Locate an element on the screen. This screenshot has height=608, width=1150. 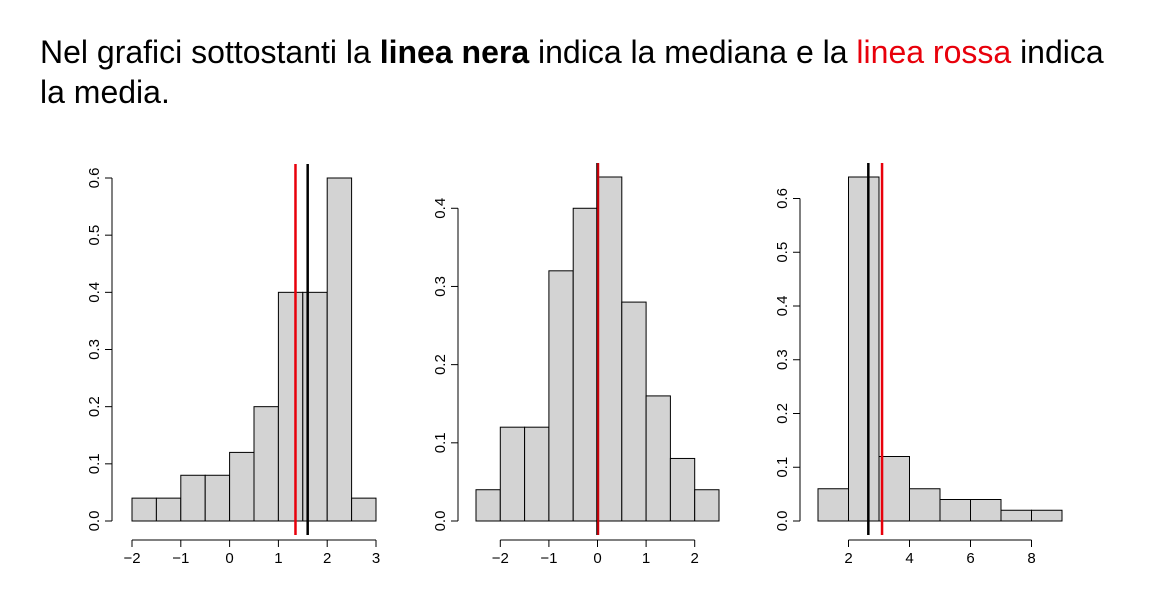
heading-part-2: indica la mediana e la is located at coordinates (693, 52).